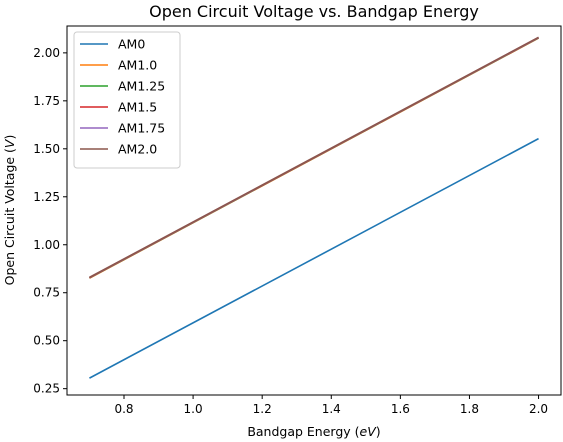 This screenshot has width=563, height=442. Describe the element at coordinates (46, 197) in the screenshot. I see `y-tick-label: 1.25` at that location.